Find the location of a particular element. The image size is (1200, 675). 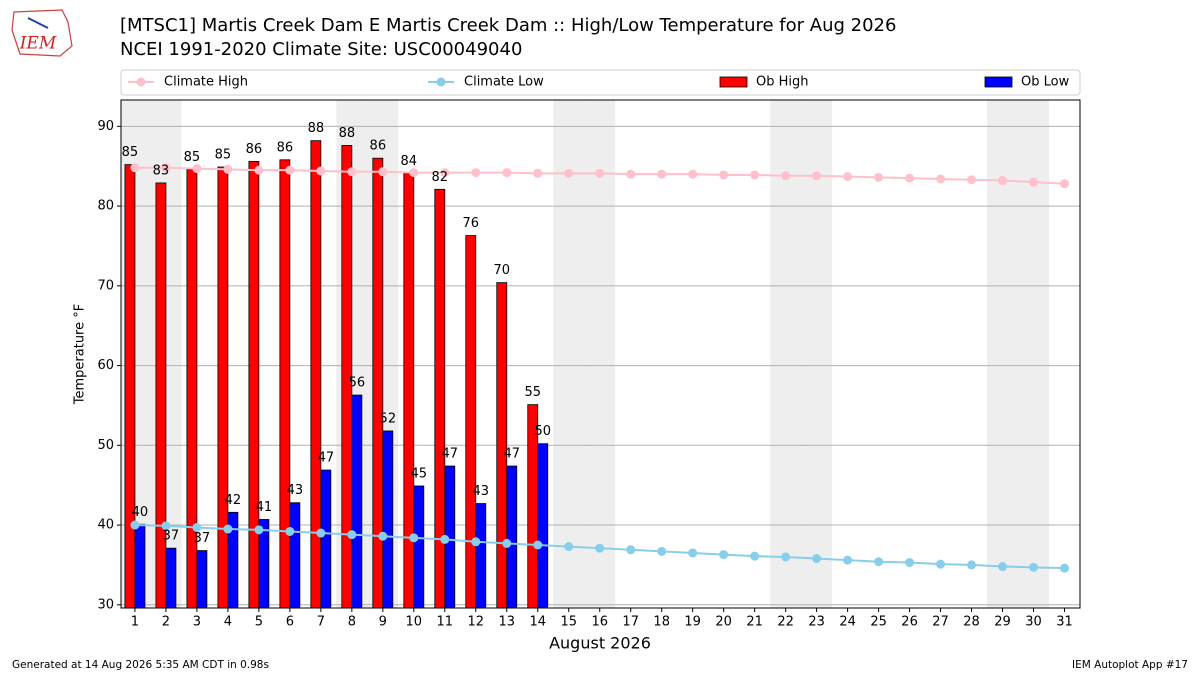

data-label: 45 is located at coordinates (419, 473).